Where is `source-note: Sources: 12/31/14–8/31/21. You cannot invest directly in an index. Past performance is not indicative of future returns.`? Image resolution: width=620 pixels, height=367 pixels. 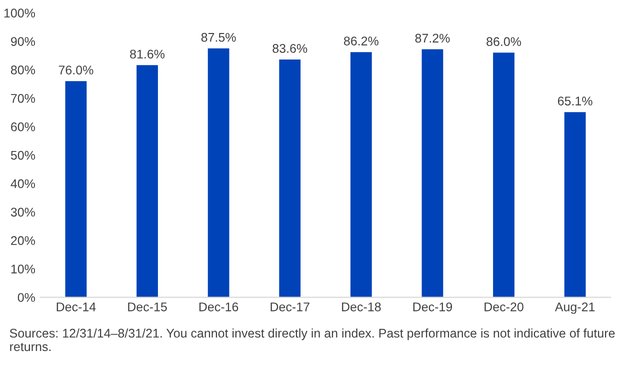
source-note: Sources: 12/31/14–8/31/21. You cannot invest directly in an index. Past performance is not indicative of future returns. is located at coordinates (312, 340).